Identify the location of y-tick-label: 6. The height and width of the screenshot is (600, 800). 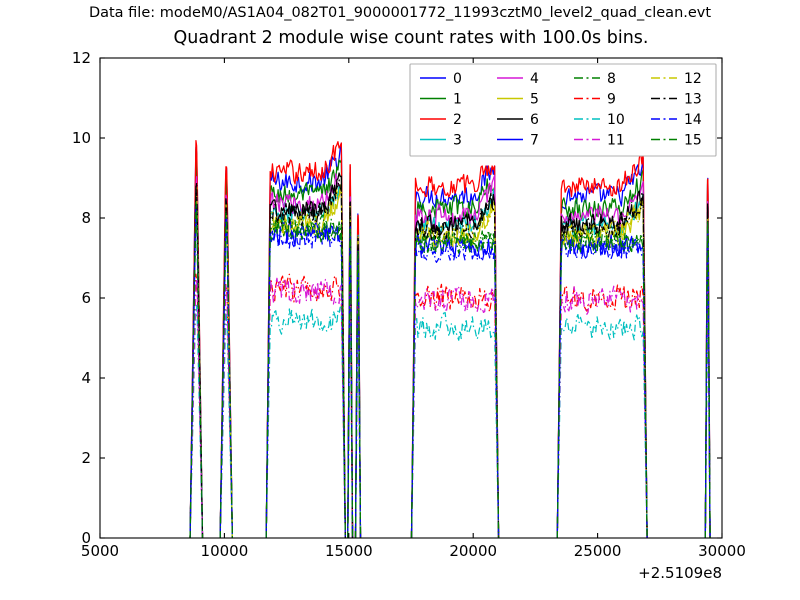
(86, 298).